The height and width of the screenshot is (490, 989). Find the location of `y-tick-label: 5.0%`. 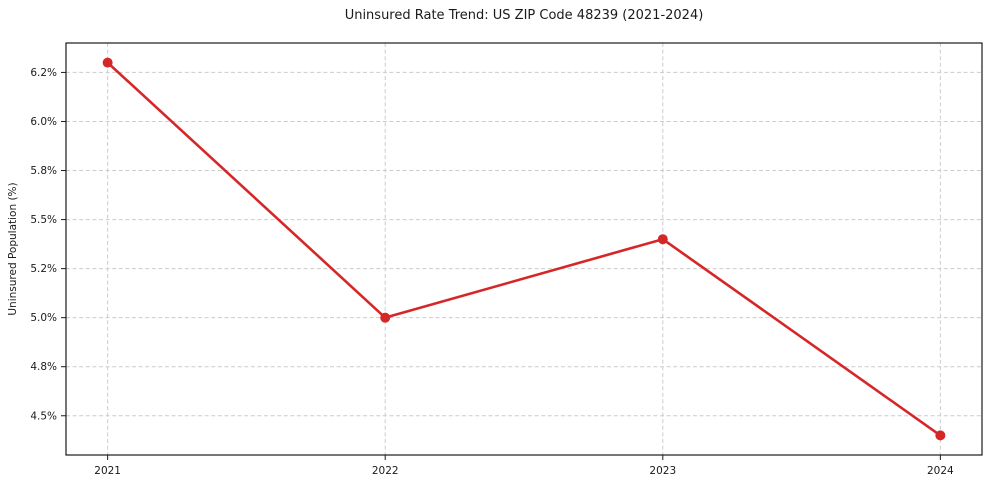

y-tick-label: 5.0% is located at coordinates (43, 318).